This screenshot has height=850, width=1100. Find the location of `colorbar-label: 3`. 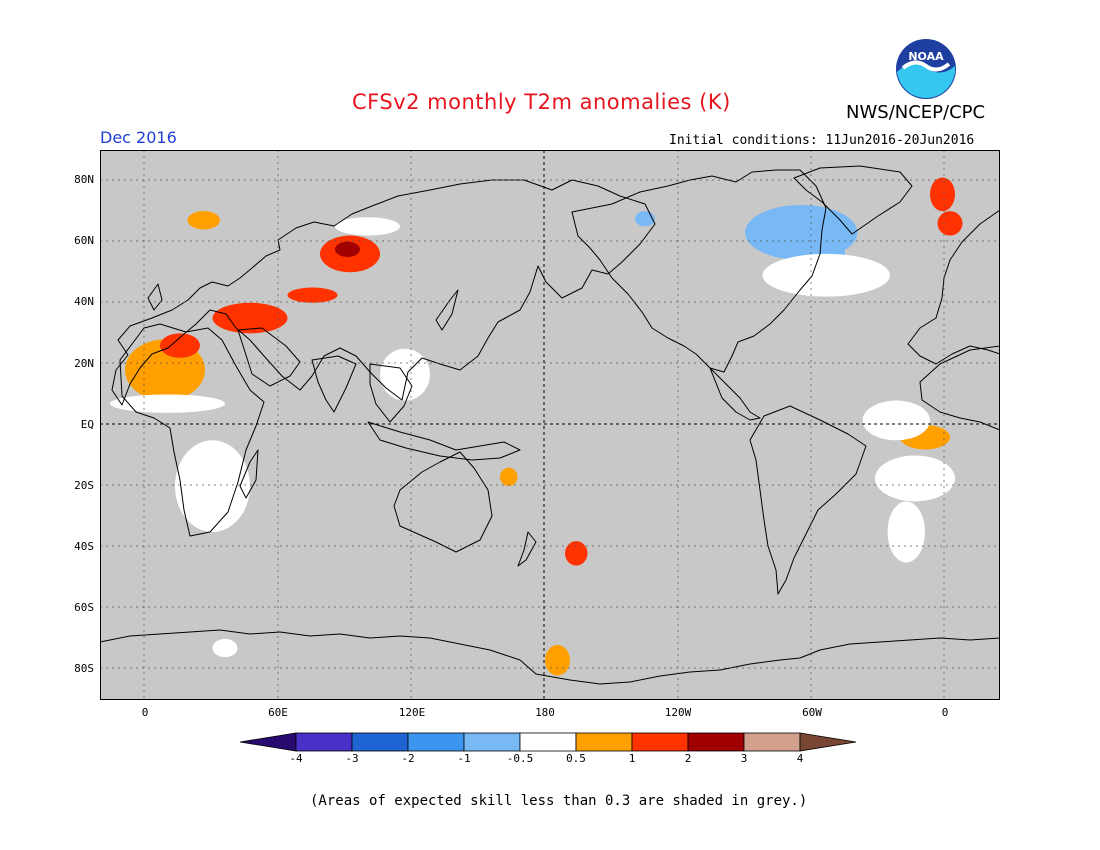

colorbar-label: 3 is located at coordinates (744, 758).